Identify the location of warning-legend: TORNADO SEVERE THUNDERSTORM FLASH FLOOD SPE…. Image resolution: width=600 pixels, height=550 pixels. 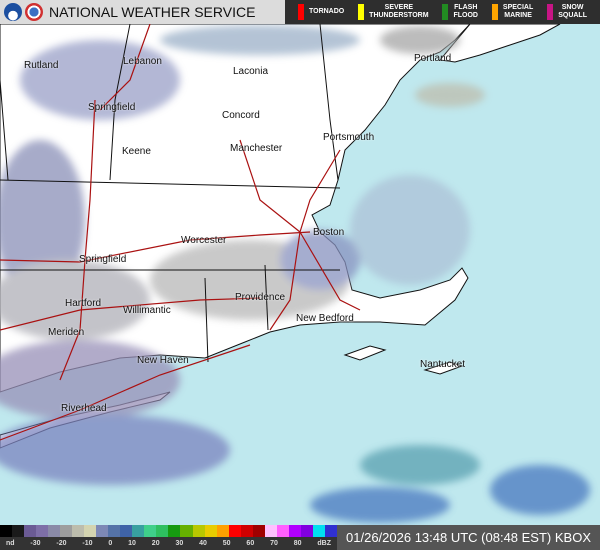
(442, 12).